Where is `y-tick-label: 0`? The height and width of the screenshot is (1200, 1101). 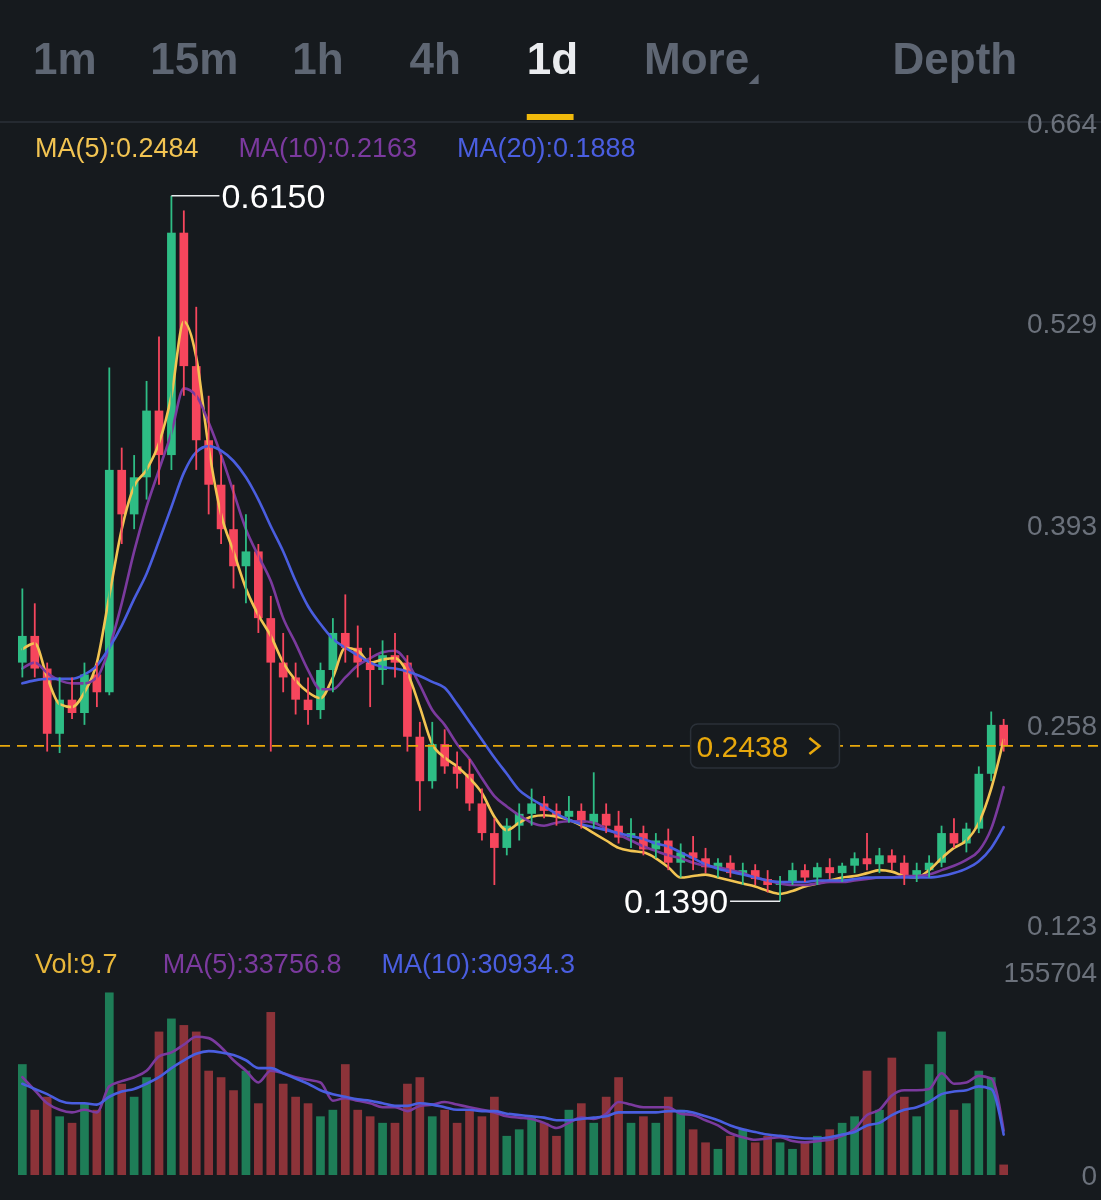 y-tick-label: 0 is located at coordinates (1089, 1175).